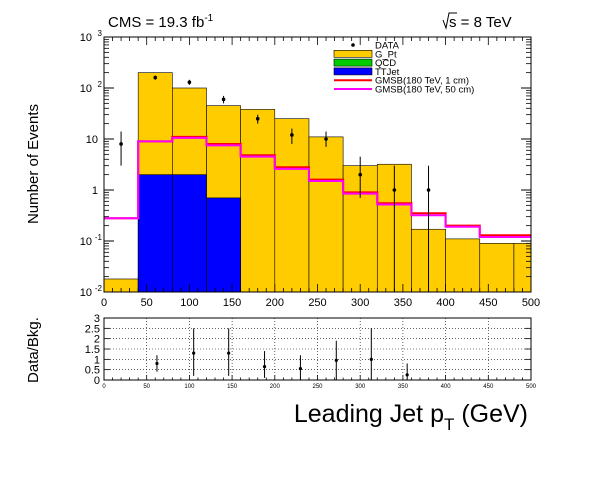  What do you see at coordinates (531, 387) in the screenshot?
I see `ratio-x-tick-label: 500` at bounding box center [531, 387].